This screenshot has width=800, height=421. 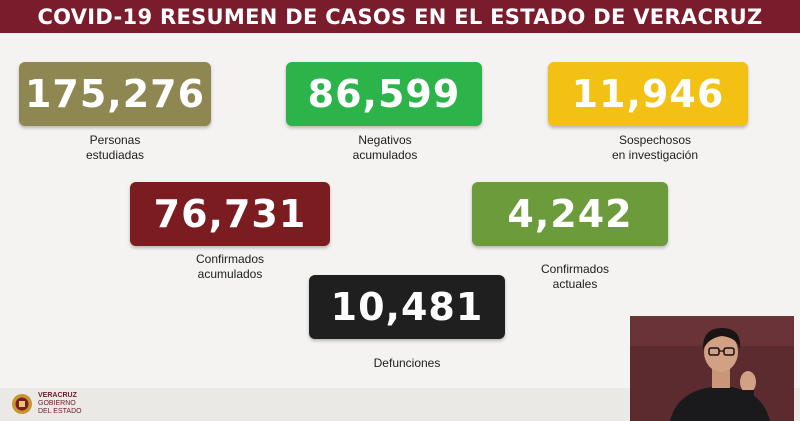 I want to click on confirmados-acumulados-label: Confirmados acumulados, so click(x=230, y=266).